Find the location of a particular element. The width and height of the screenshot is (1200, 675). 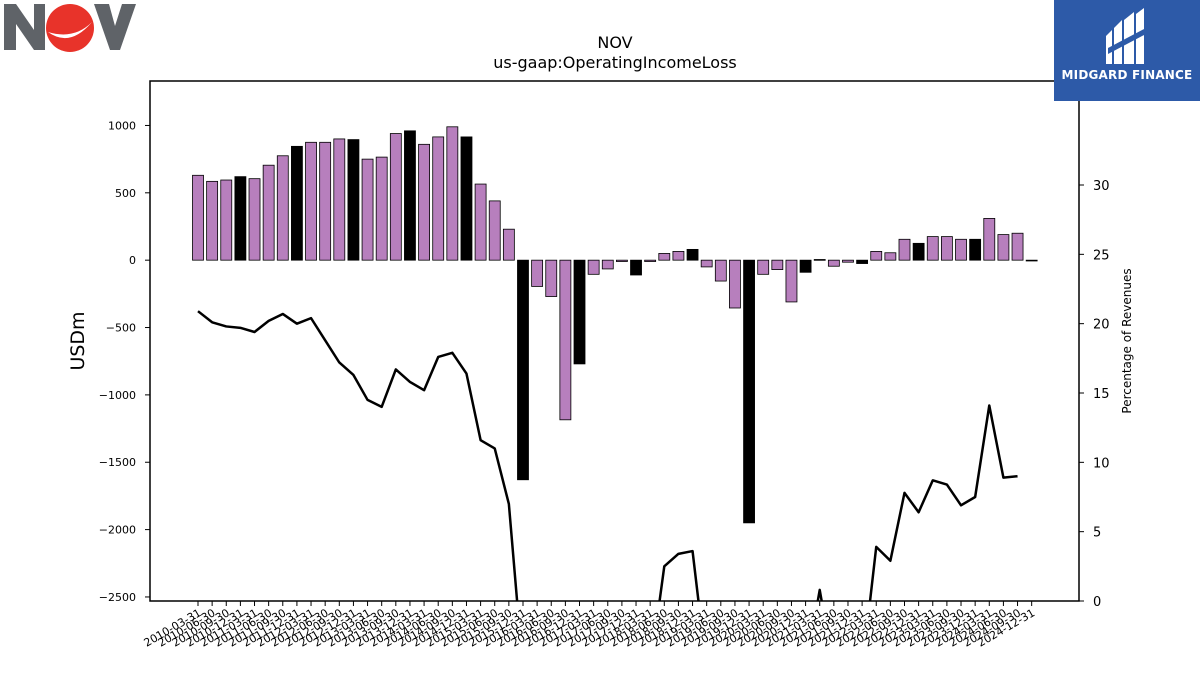

y2-tick-label: 30 is located at coordinates (1101, 186).